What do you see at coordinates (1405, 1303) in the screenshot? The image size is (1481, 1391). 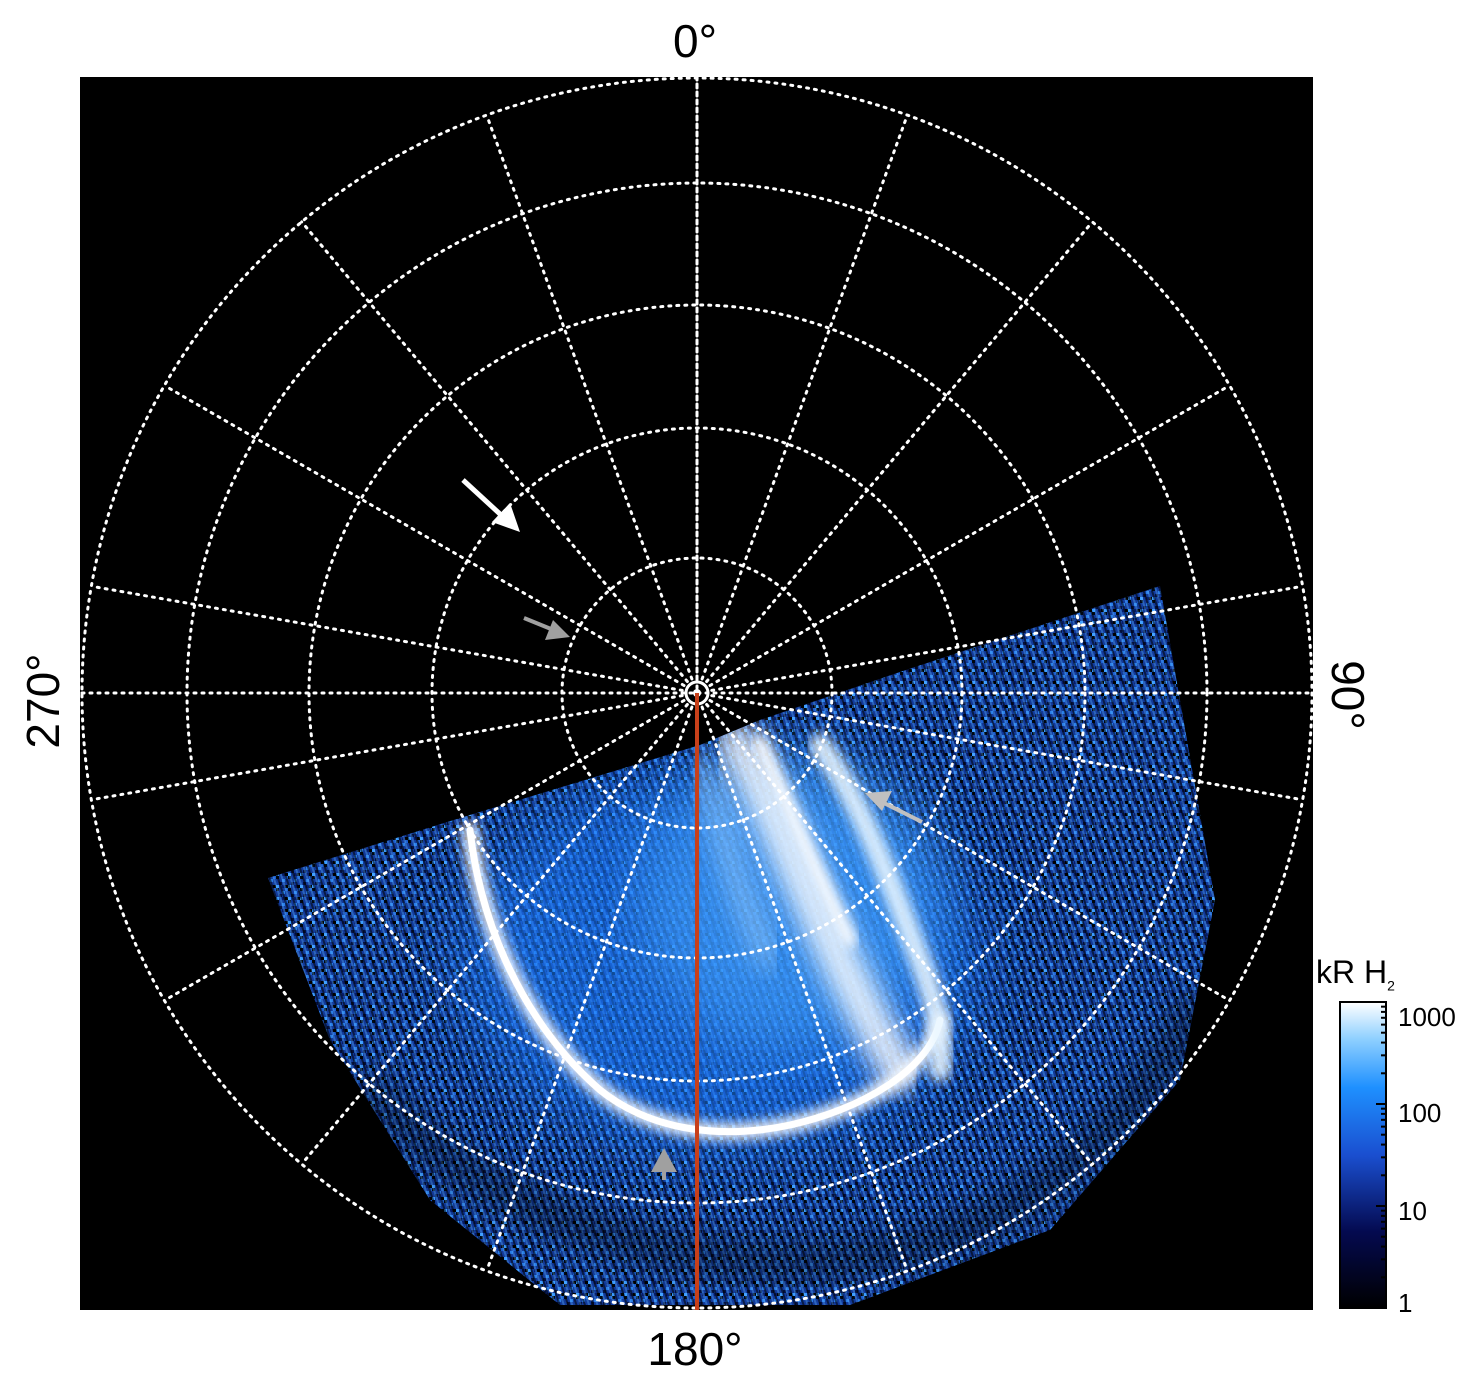 I see `colorbar-tick-label: 1` at bounding box center [1405, 1303].